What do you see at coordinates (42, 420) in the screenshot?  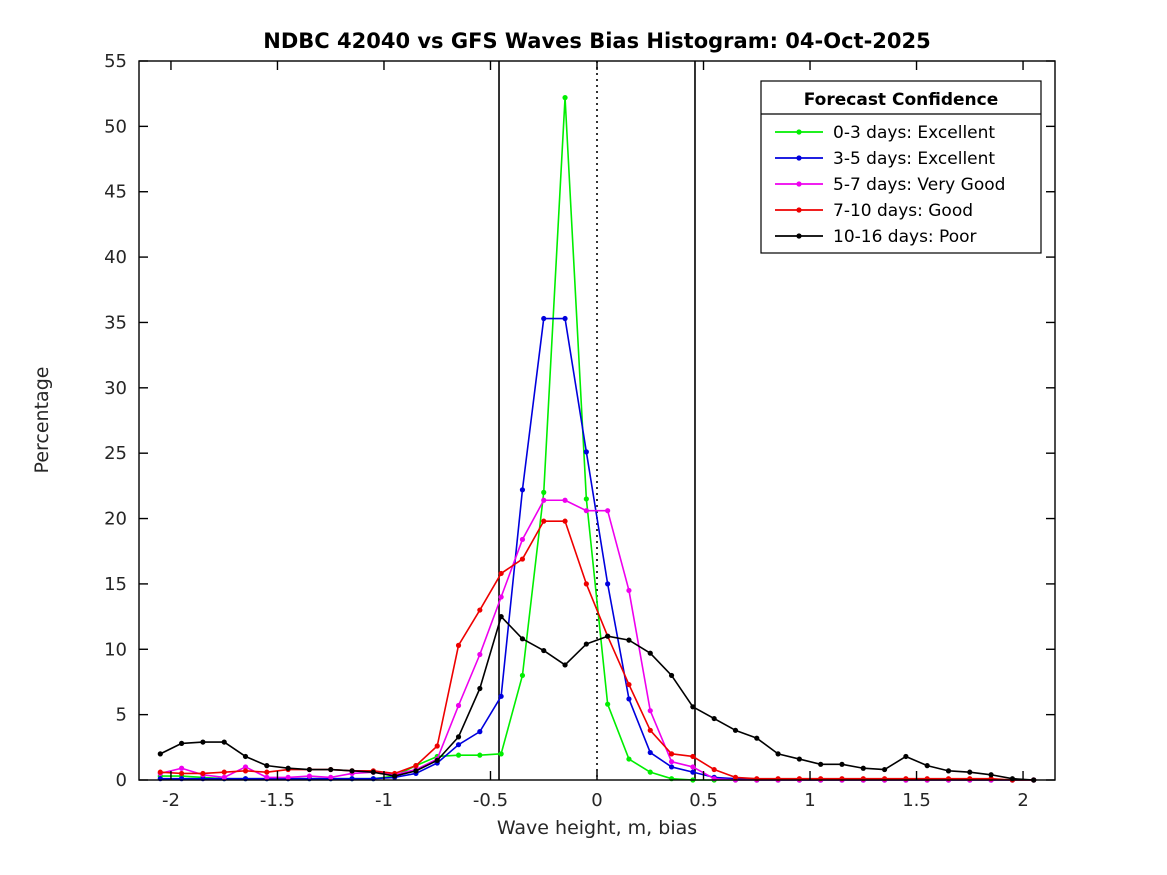 I see `y-axis-label: Percentage` at bounding box center [42, 420].